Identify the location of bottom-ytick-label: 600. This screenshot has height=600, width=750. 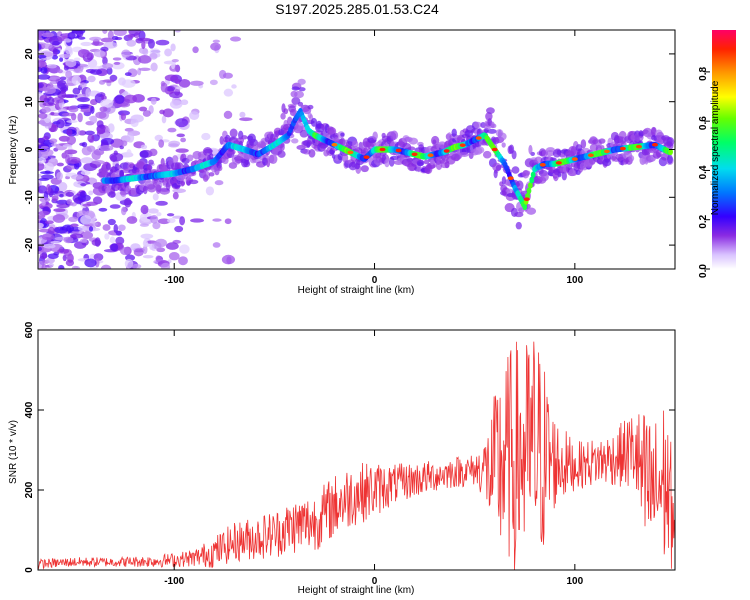
(29, 329).